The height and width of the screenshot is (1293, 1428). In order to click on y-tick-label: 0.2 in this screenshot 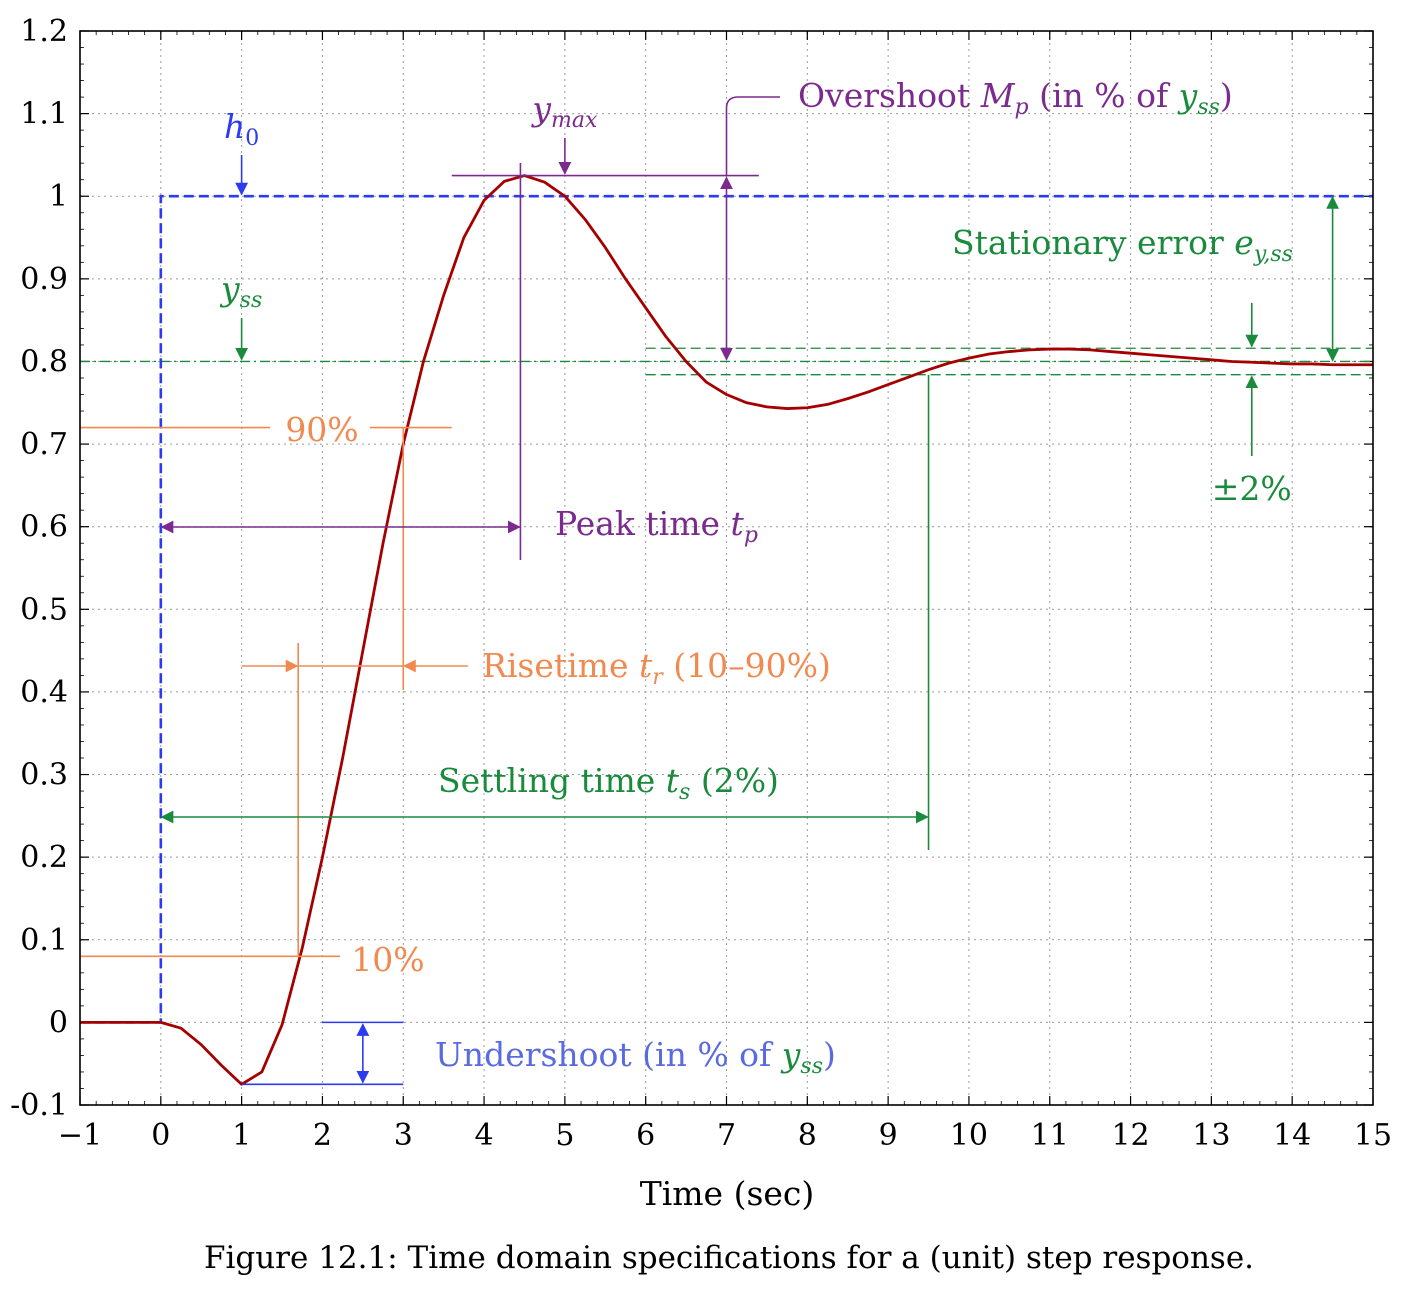, I will do `click(44, 857)`.